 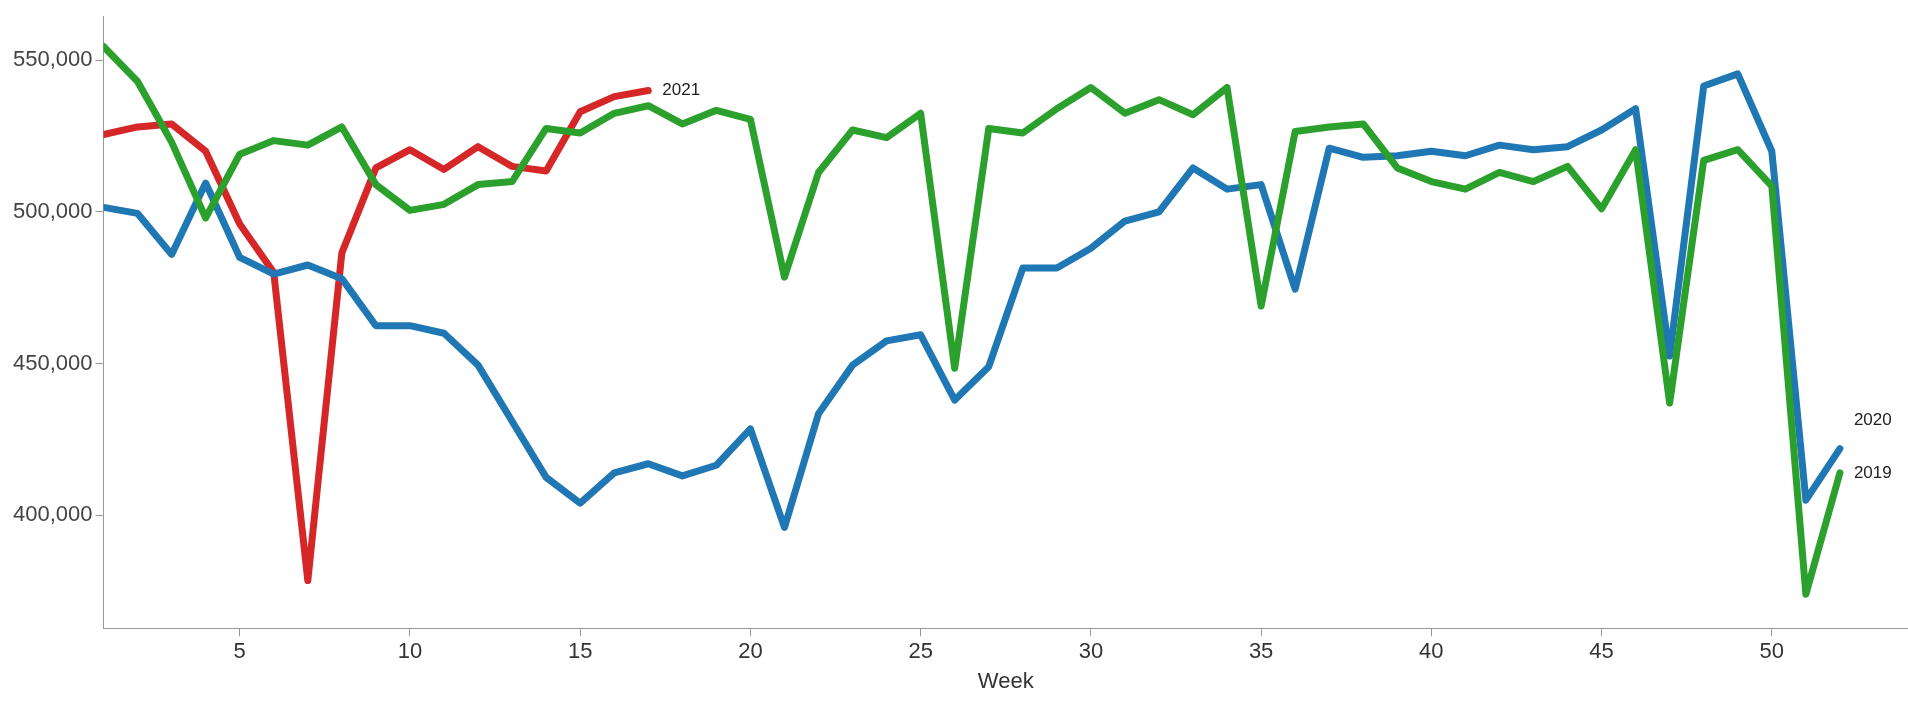 I want to click on x-tick-label: 10, so click(x=410, y=651).